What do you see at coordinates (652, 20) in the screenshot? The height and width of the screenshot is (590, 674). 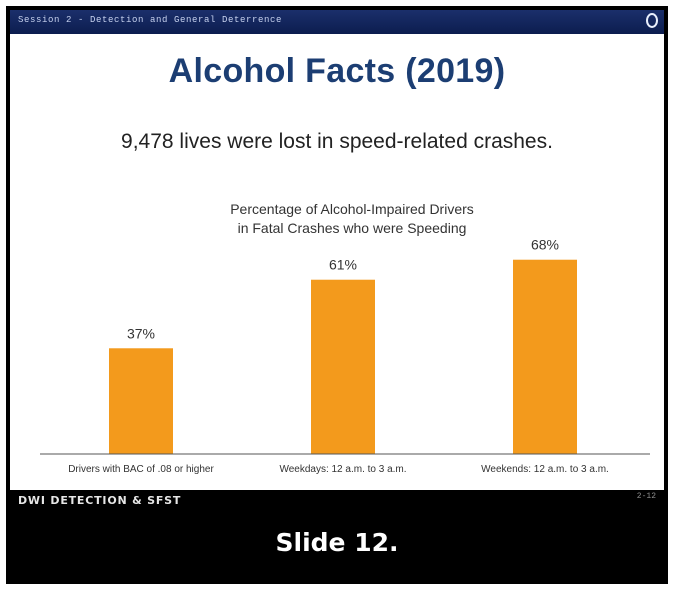 I see `logo-icon` at bounding box center [652, 20].